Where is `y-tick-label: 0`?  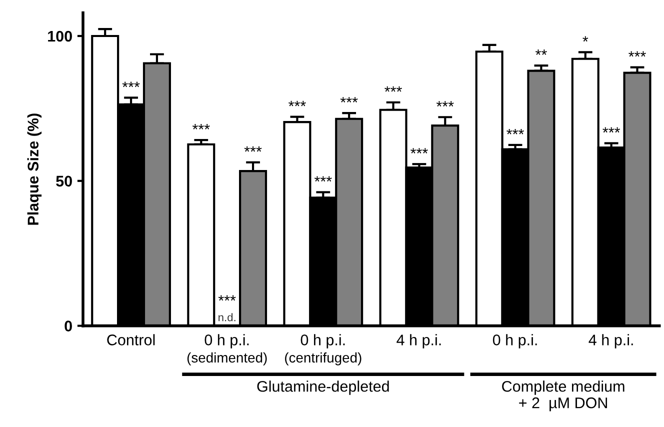 y-tick-label: 0 is located at coordinates (68, 326).